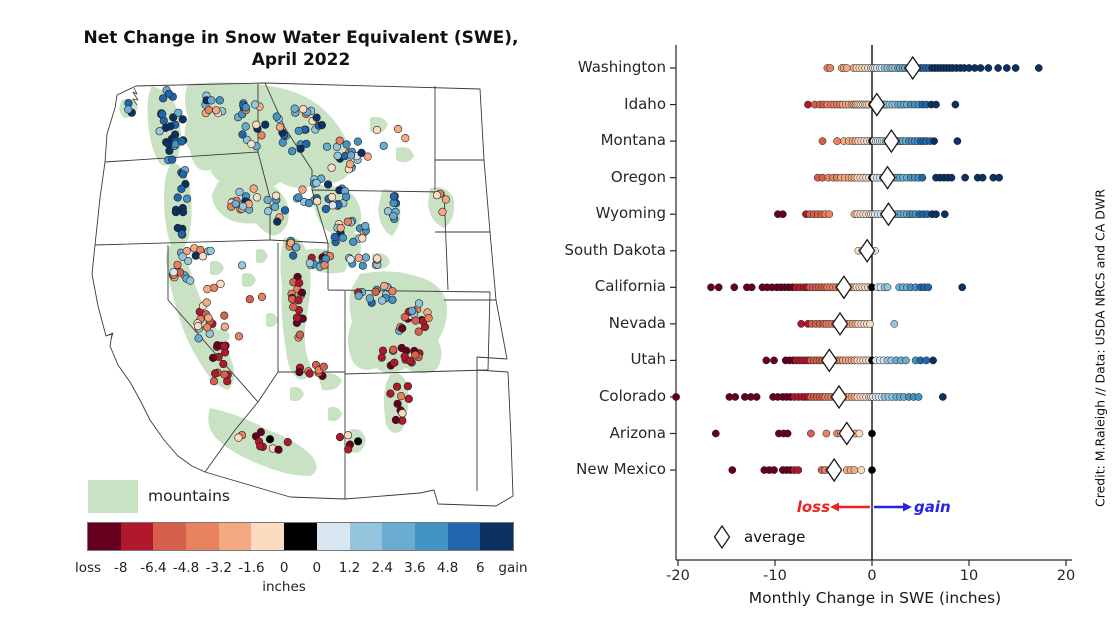  What do you see at coordinates (1066, 576) in the screenshot?
I see `x-tick-label: 20` at bounding box center [1066, 576].